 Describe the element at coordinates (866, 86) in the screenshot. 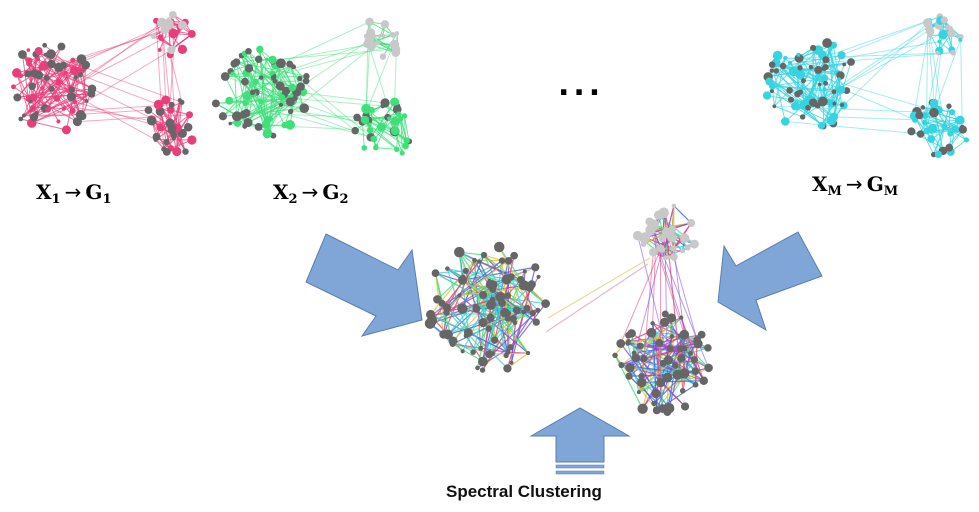

I see `graph-gm-network` at that location.